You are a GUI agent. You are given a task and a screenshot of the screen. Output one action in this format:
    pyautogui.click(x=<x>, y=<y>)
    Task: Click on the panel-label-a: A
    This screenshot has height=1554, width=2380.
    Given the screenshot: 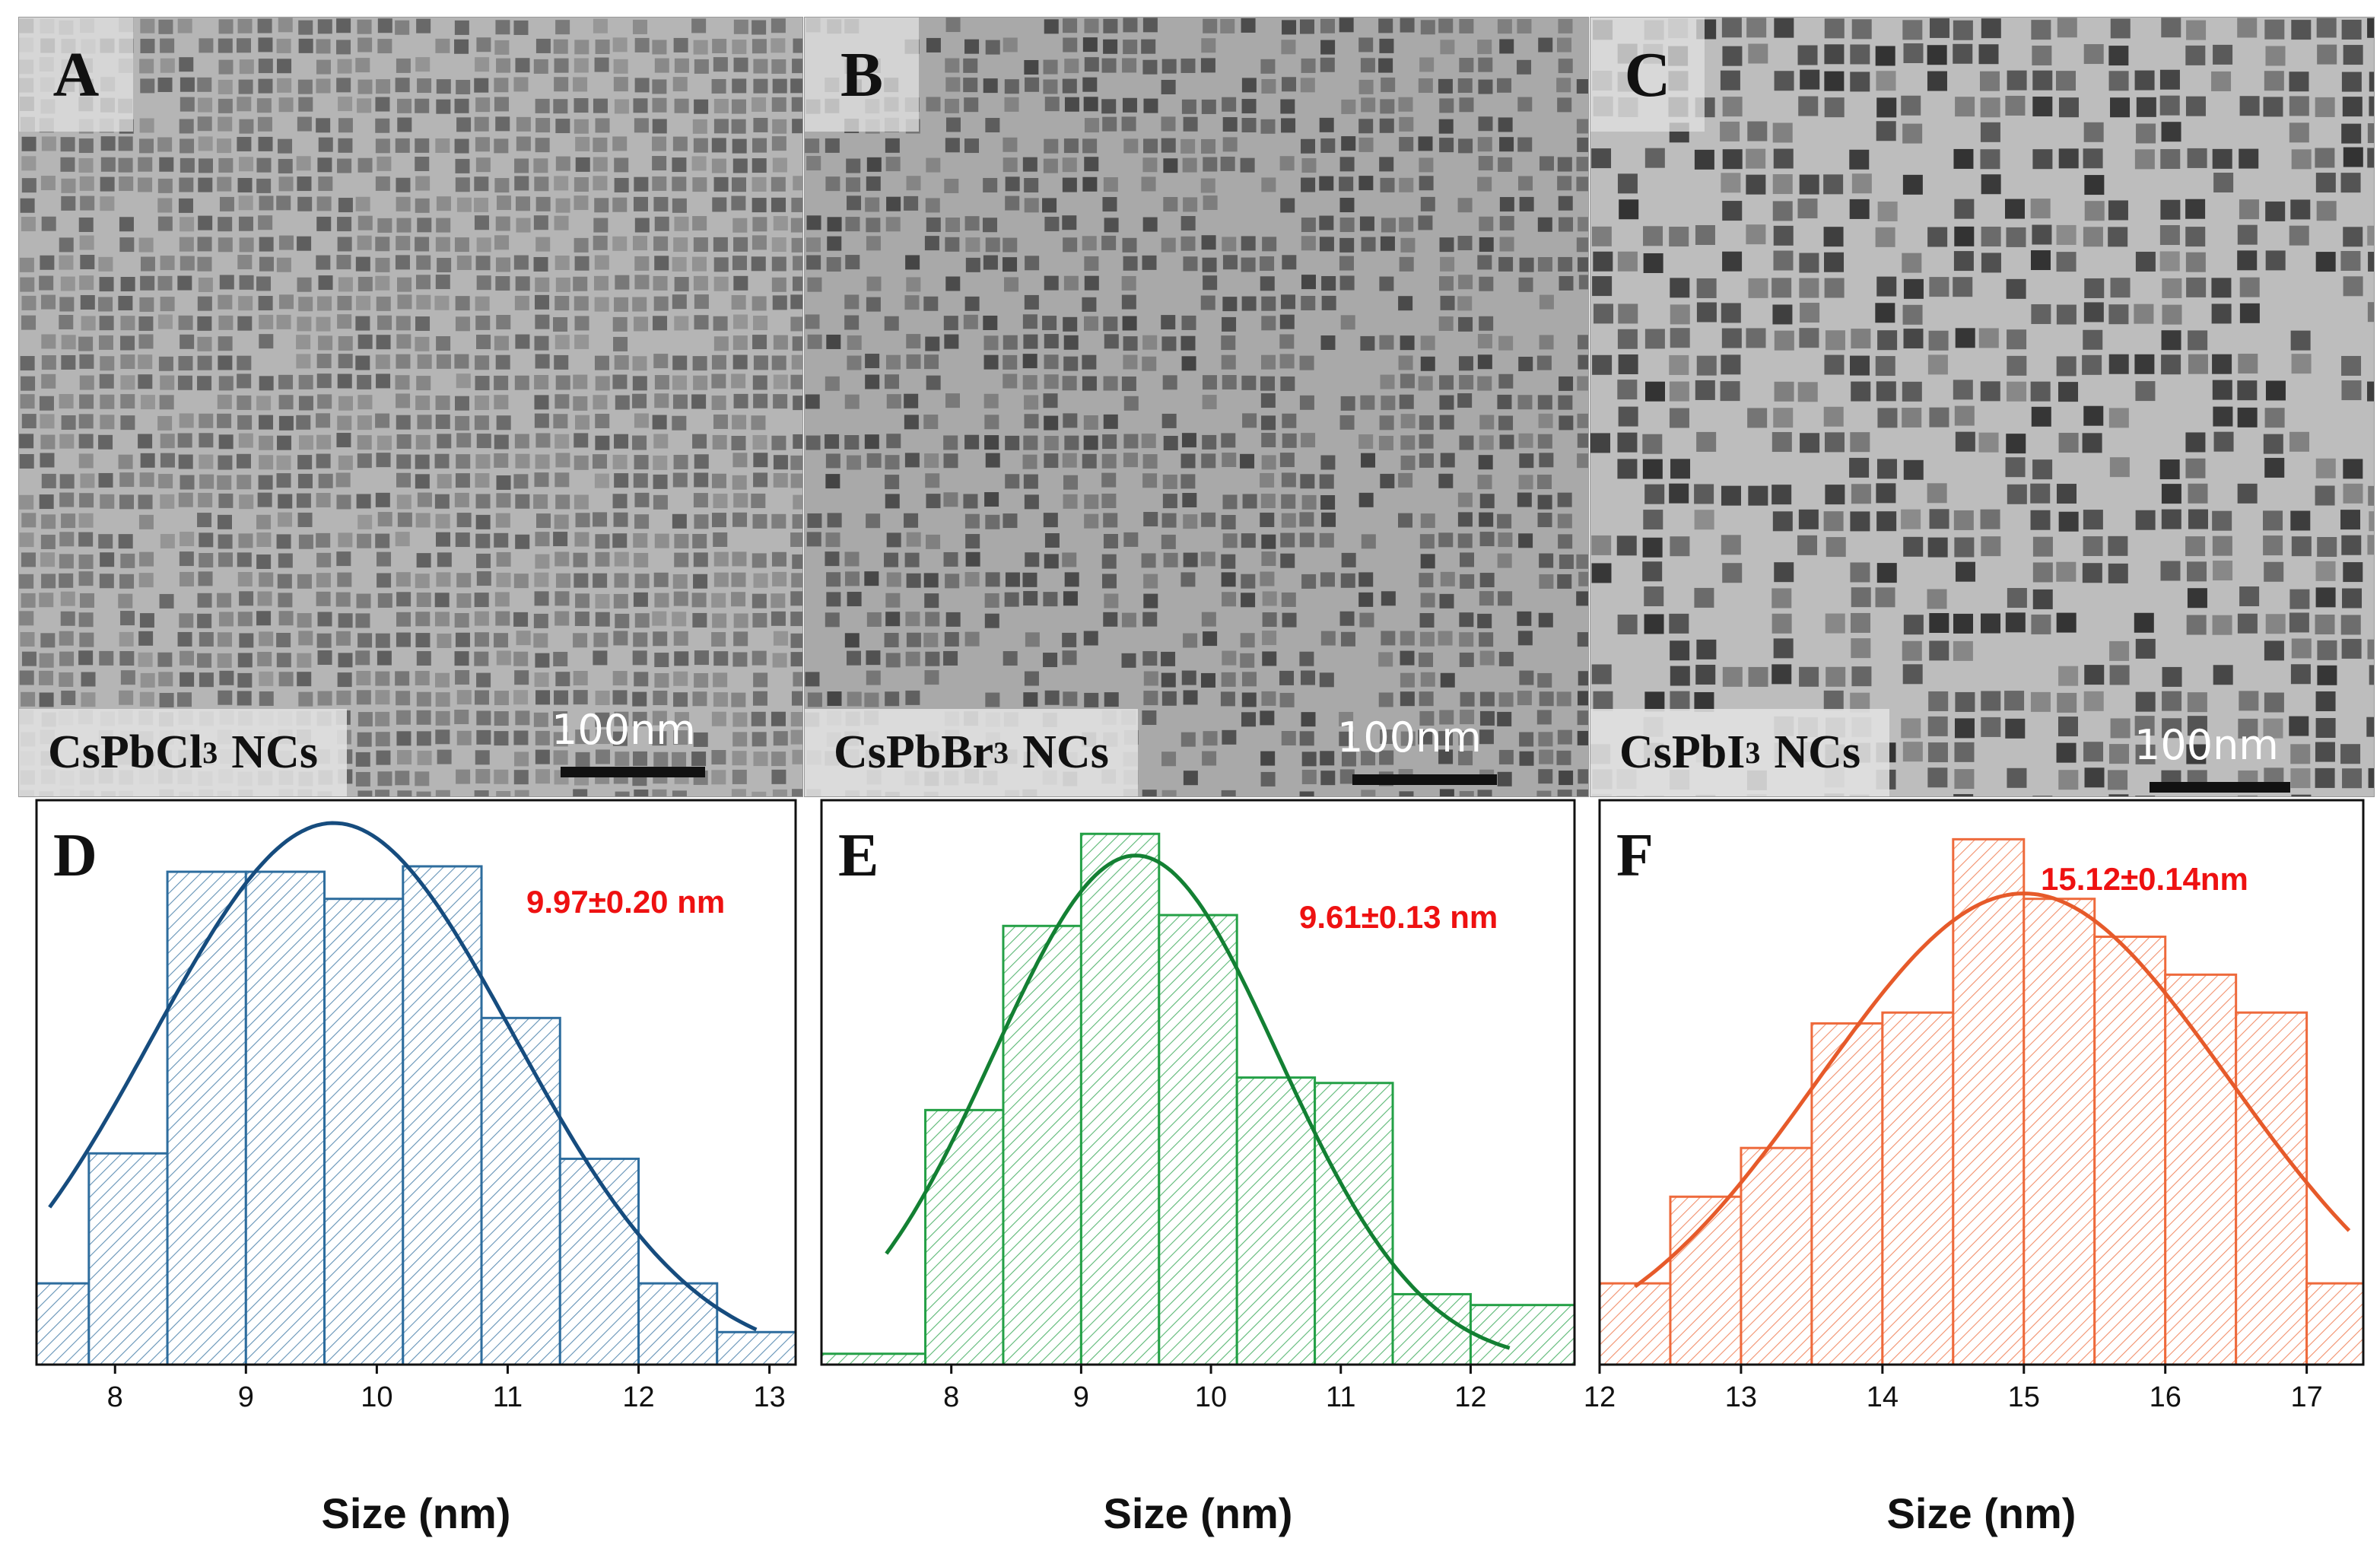 What is the action you would take?
    pyautogui.click(x=76, y=74)
    